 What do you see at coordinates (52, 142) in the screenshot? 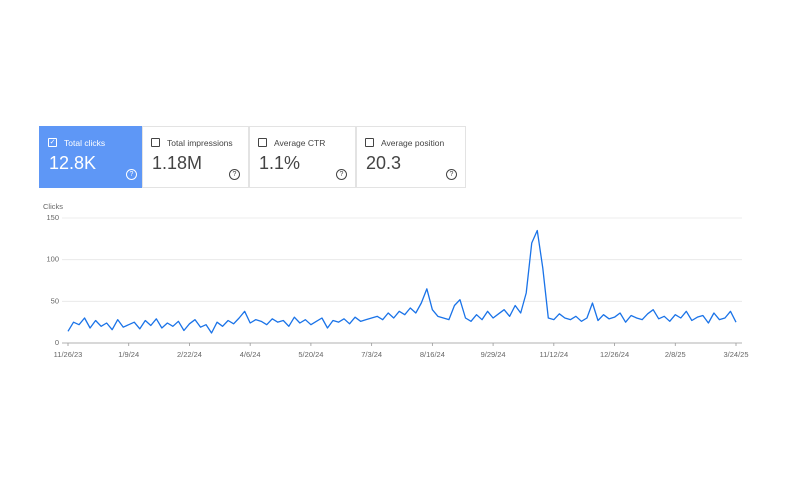
I see `checkbox: ✓` at bounding box center [52, 142].